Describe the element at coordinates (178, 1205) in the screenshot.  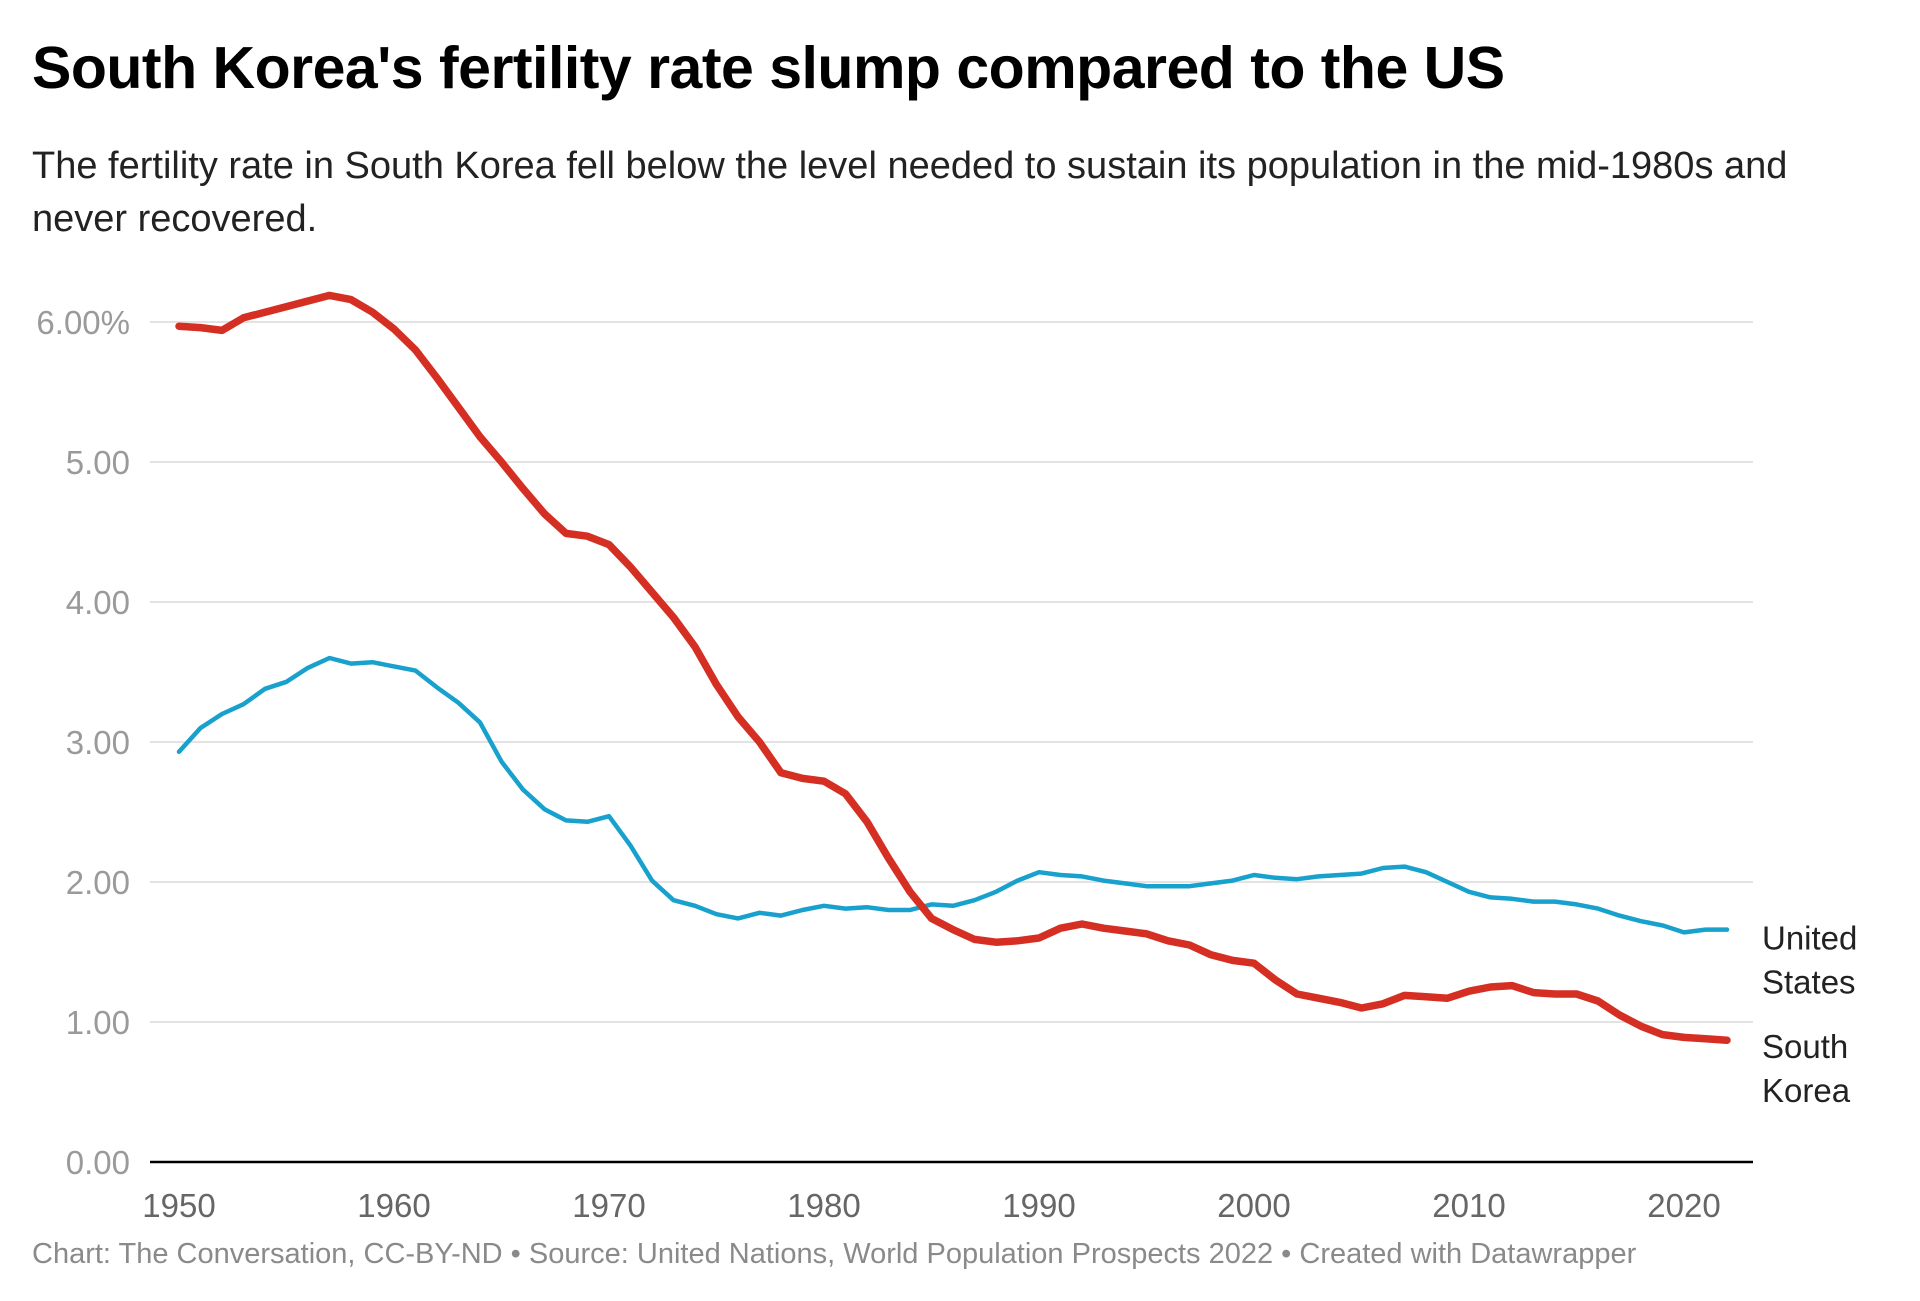
I see `x-tick-label: 1950` at that location.